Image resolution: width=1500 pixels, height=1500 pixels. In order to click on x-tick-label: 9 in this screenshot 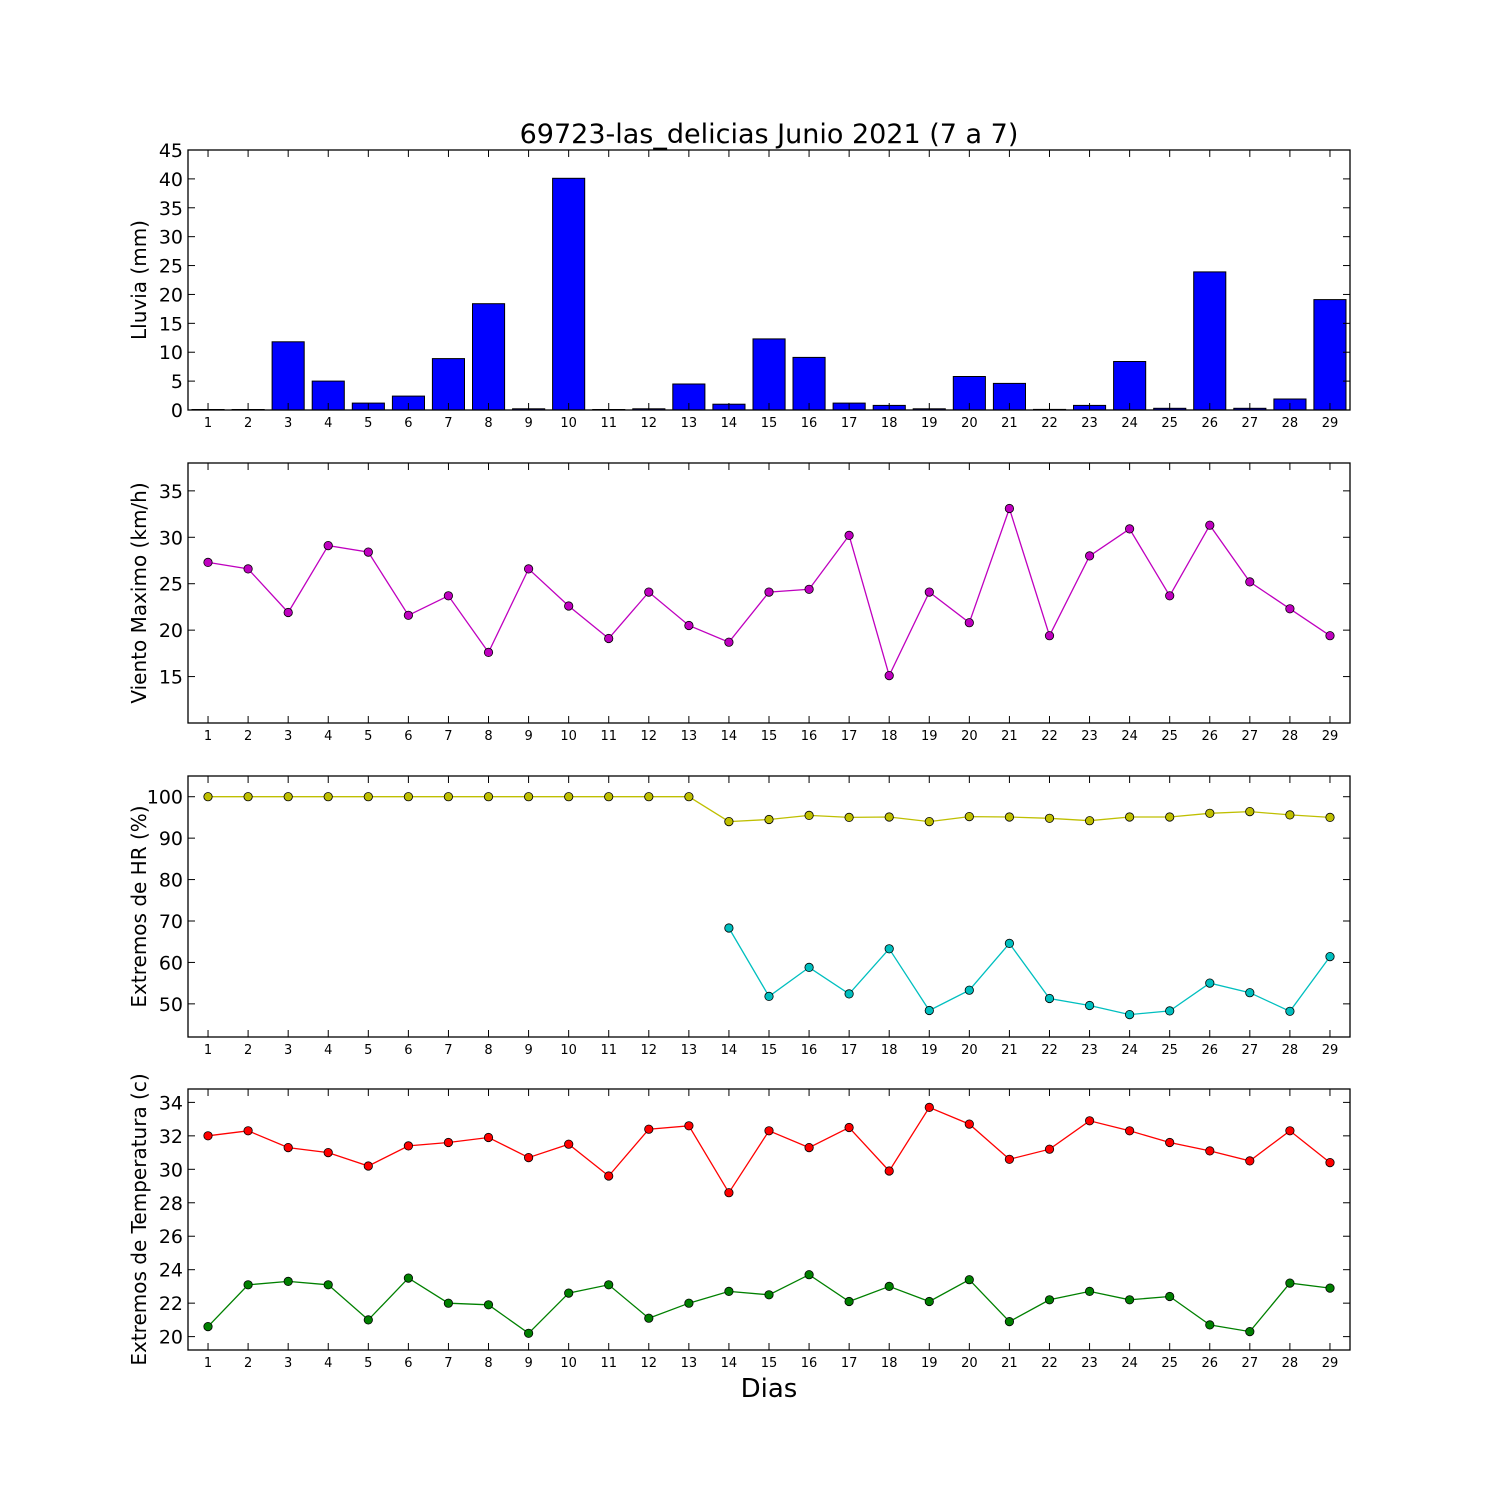, I will do `click(528, 1050)`.